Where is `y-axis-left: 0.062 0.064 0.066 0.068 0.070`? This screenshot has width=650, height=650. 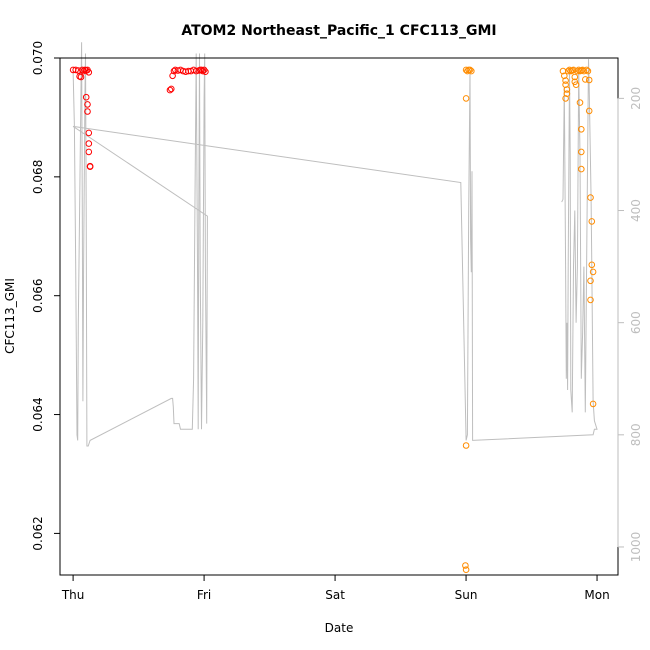 y-axis-left: 0.062 0.064 0.066 0.068 0.070 is located at coordinates (46, 296).